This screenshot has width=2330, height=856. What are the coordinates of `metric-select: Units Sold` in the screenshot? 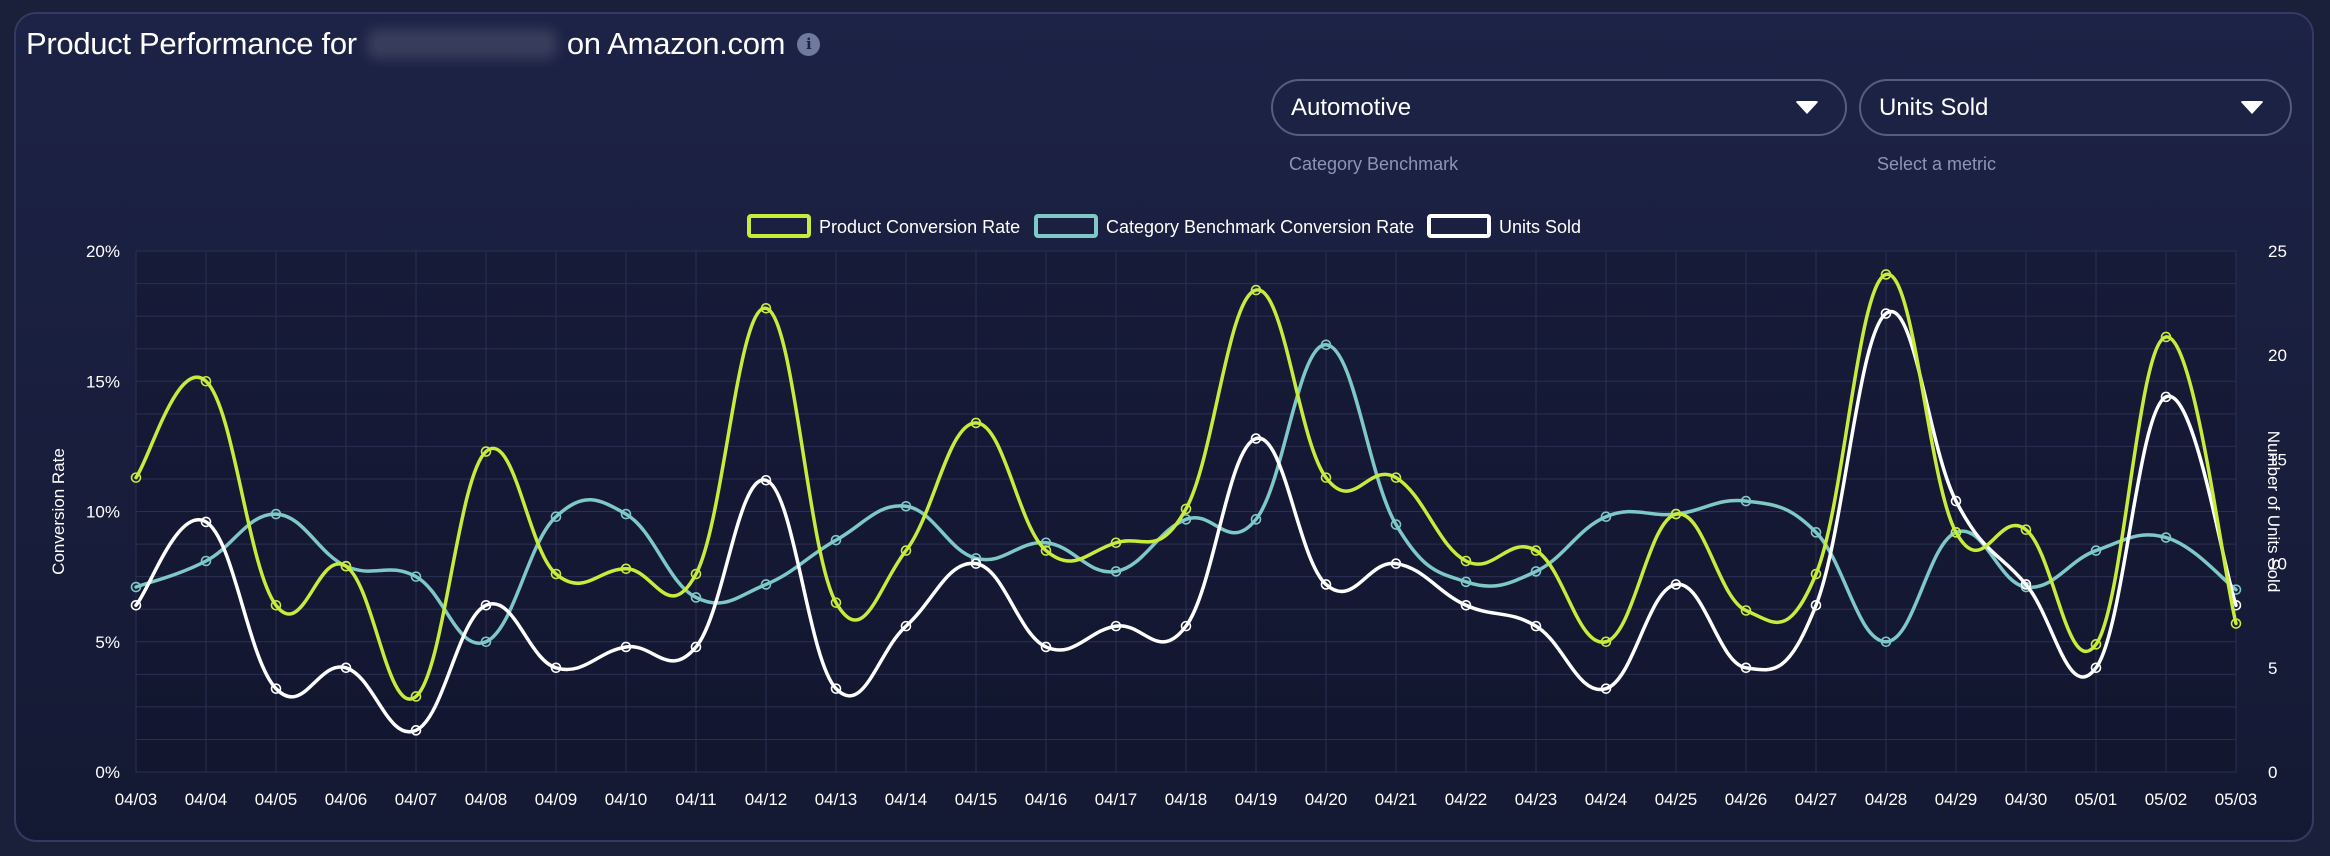 It's located at (2075, 107).